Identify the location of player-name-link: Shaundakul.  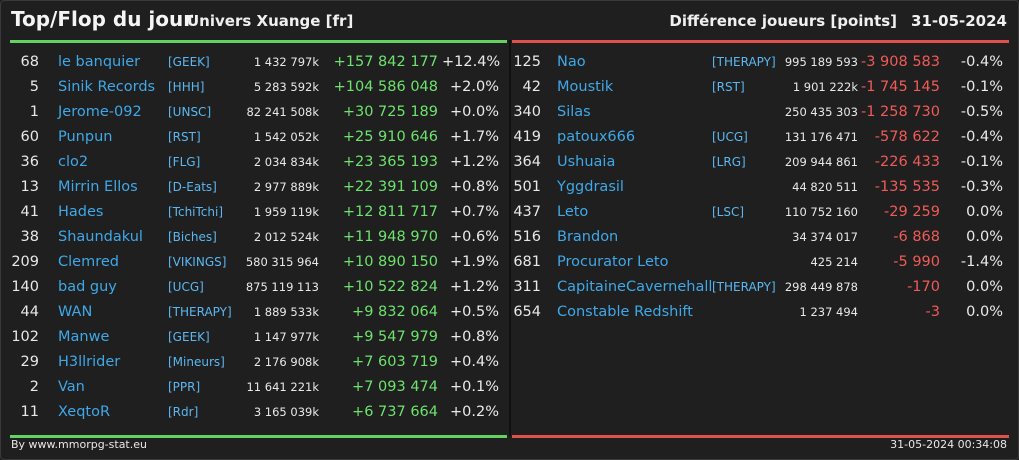
(100, 237).